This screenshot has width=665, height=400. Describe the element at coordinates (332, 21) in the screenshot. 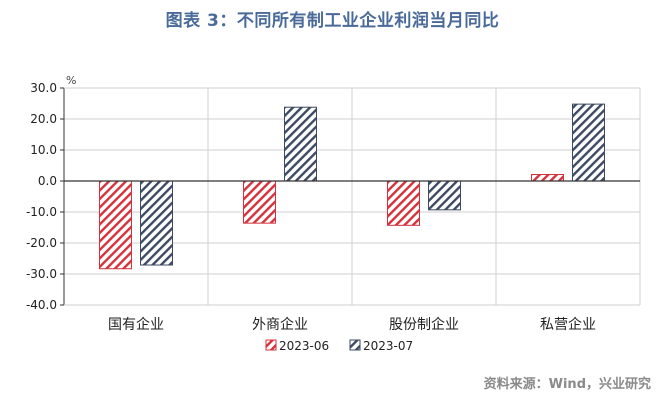

I see `chart-title: 图表 3：不同所有制工业企业利润当月同比` at that location.